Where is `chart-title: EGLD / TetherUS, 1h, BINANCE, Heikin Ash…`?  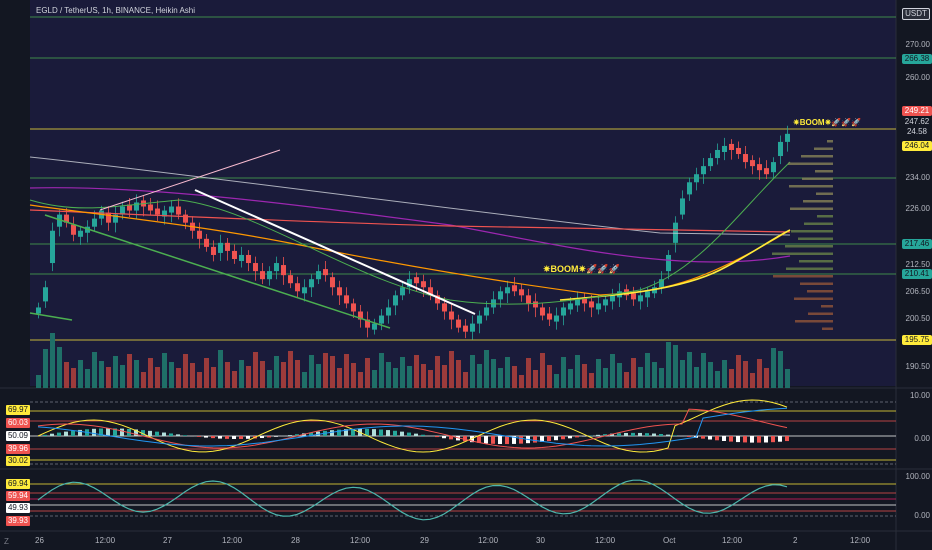
chart-title: EGLD / TetherUS, 1h, BINANCE, Heikin Ash… is located at coordinates (116, 10).